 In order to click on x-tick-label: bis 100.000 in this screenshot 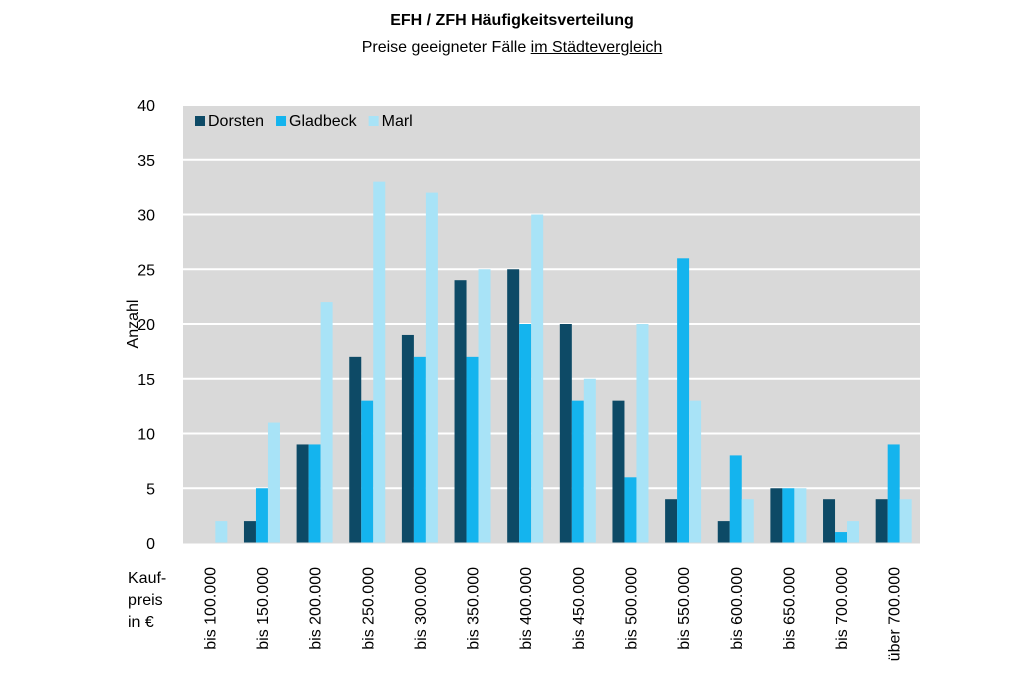, I will do `click(210, 608)`.